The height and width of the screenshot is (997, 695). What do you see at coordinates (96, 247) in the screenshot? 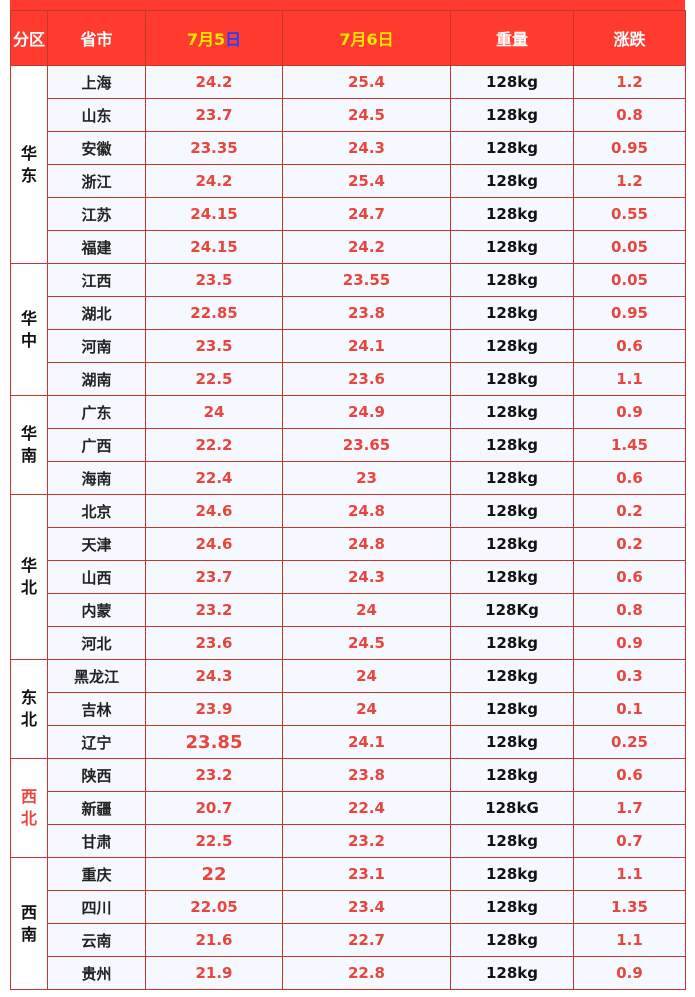
I see `cell: 福建` at bounding box center [96, 247].